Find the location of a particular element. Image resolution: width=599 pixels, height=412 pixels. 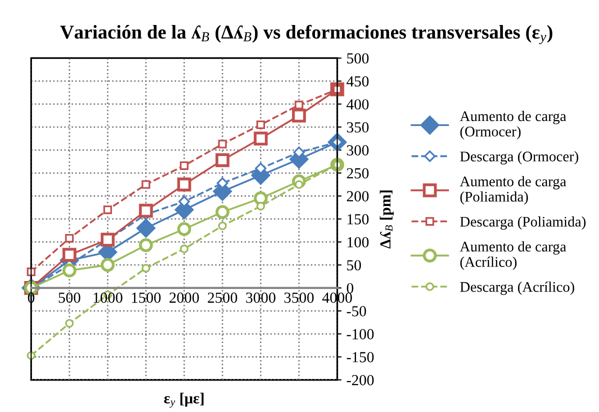

y-tick-label: -200 is located at coordinates (360, 380).